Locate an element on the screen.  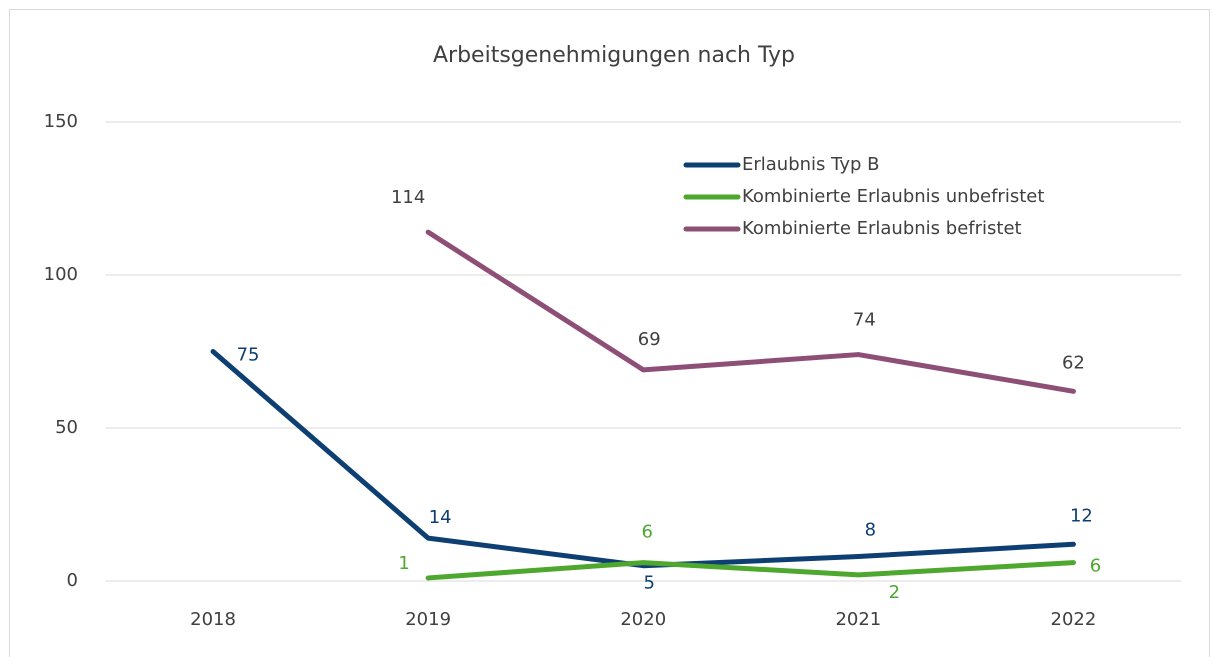
legend-label: Kombinierte Erlaubnis befristet is located at coordinates (882, 228).